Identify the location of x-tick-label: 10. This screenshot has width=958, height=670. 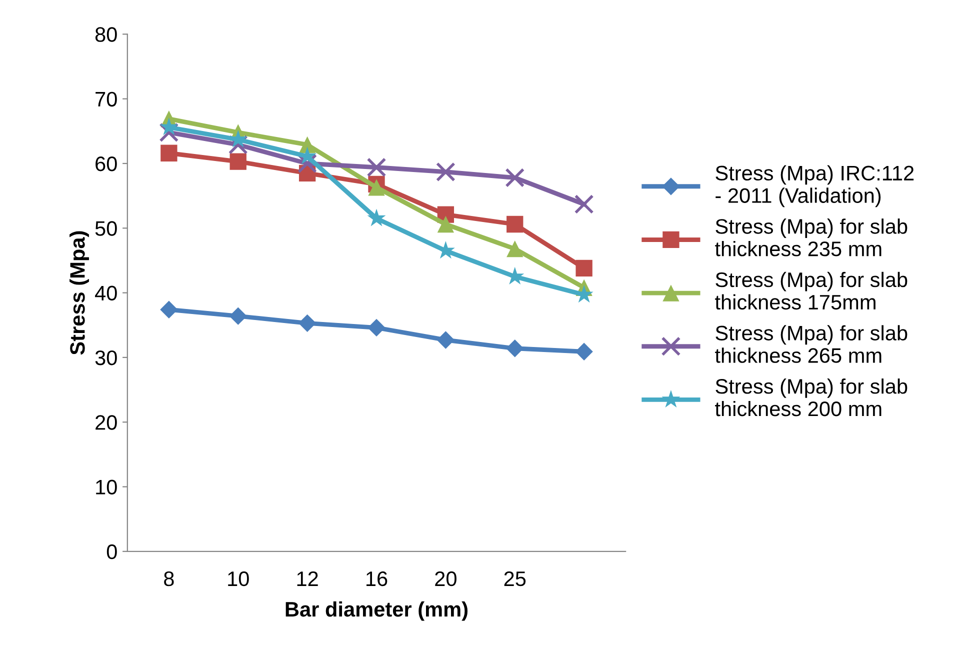
(238, 578).